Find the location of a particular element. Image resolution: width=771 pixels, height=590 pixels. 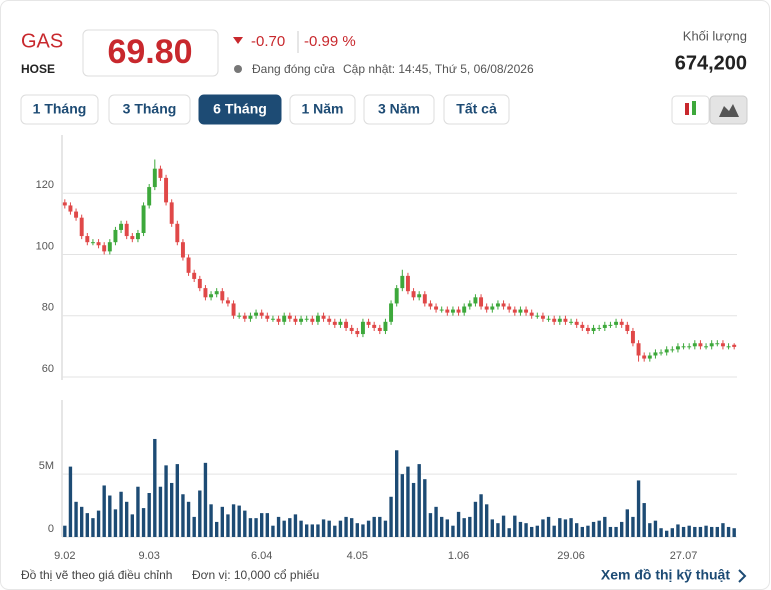

chart-type-toggle is located at coordinates (709, 110).